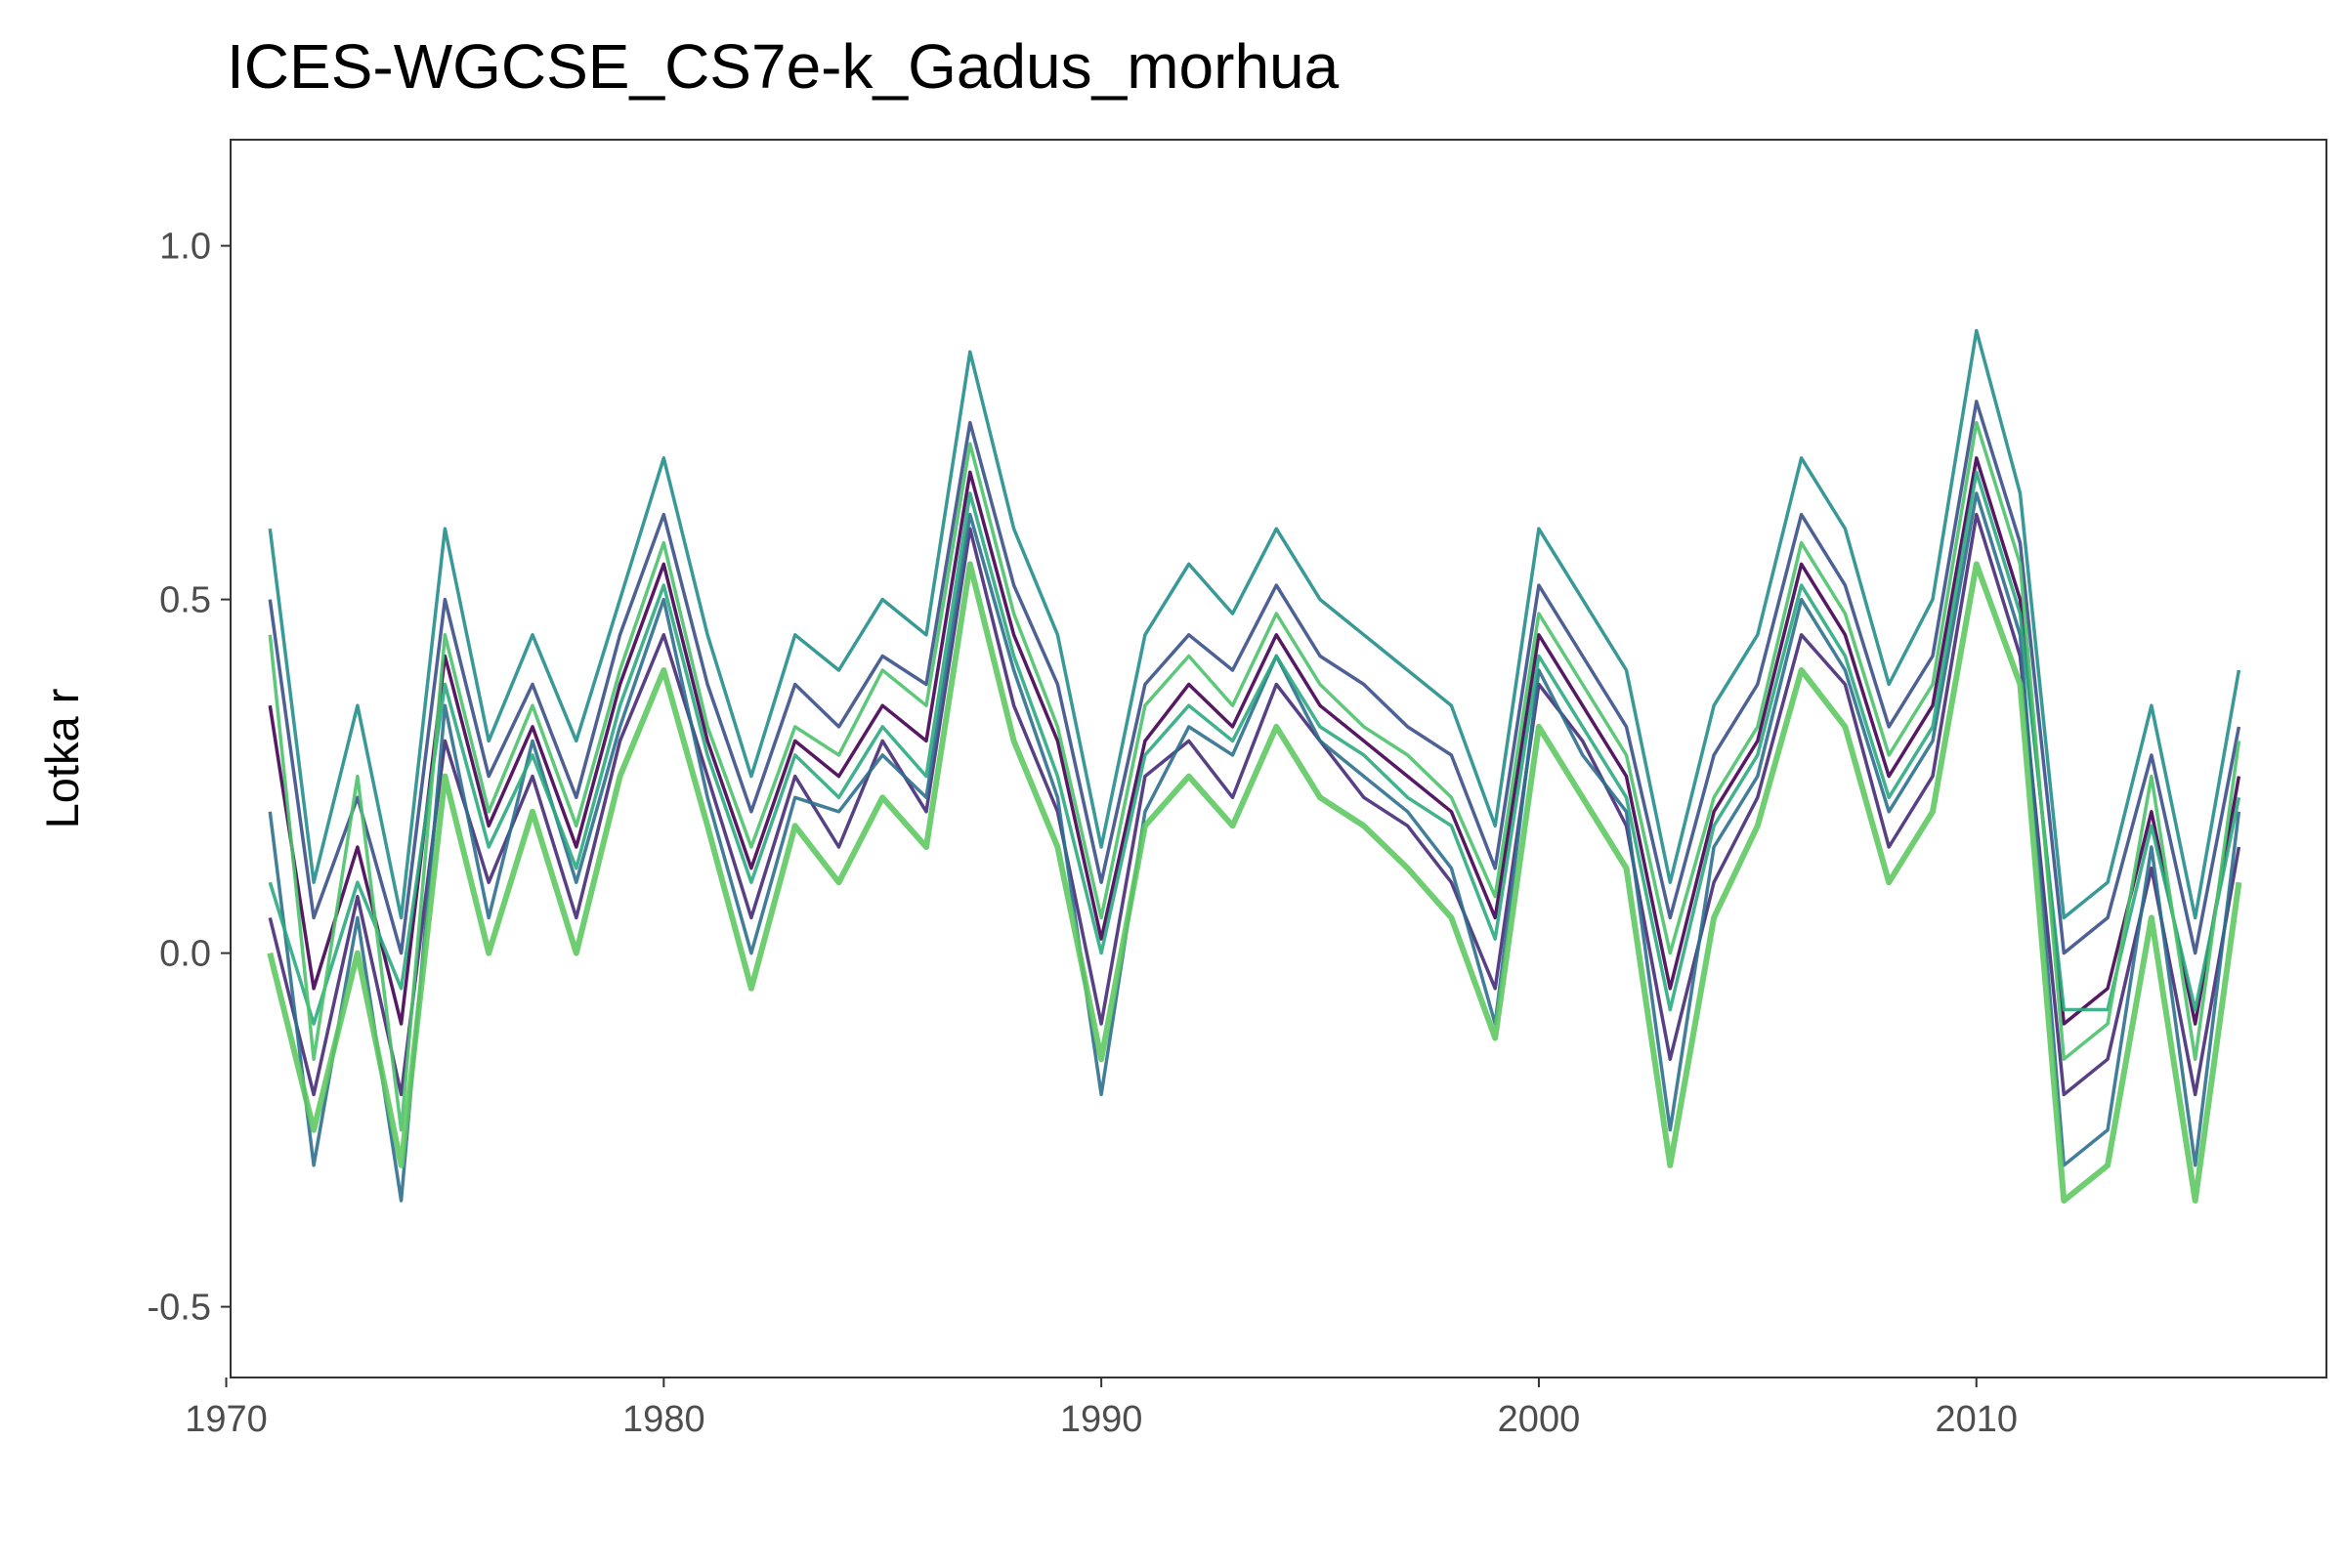 The image size is (2345, 1568). Describe the element at coordinates (1101, 1419) in the screenshot. I see `x-tick-label: 1990` at that location.